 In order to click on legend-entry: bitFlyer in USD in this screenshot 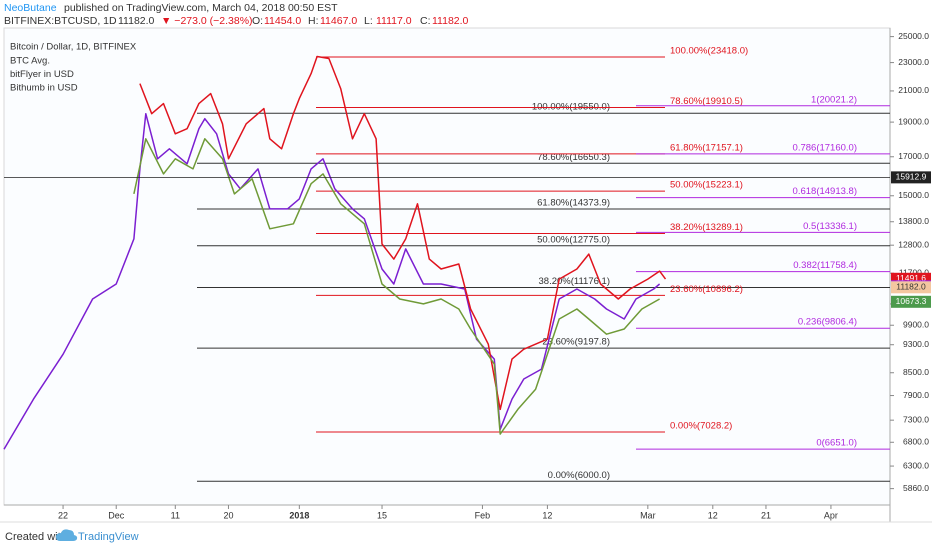, I will do `click(42, 74)`.